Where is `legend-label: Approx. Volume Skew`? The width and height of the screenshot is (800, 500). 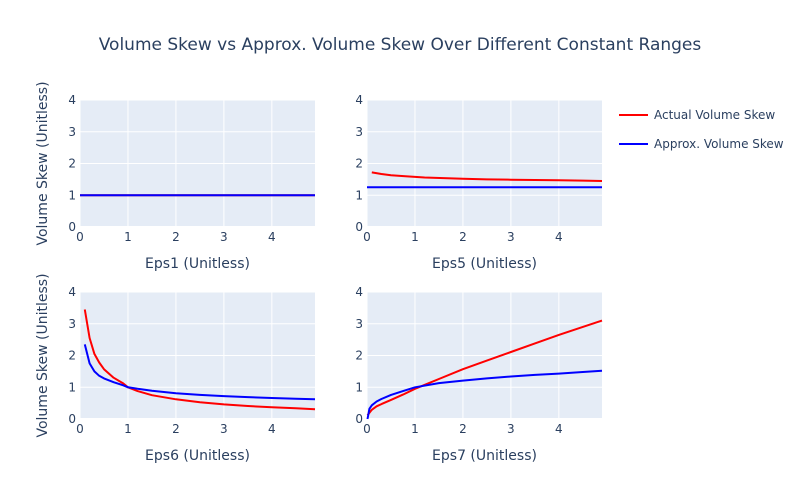
legend-label: Approx. Volume Skew is located at coordinates (719, 144).